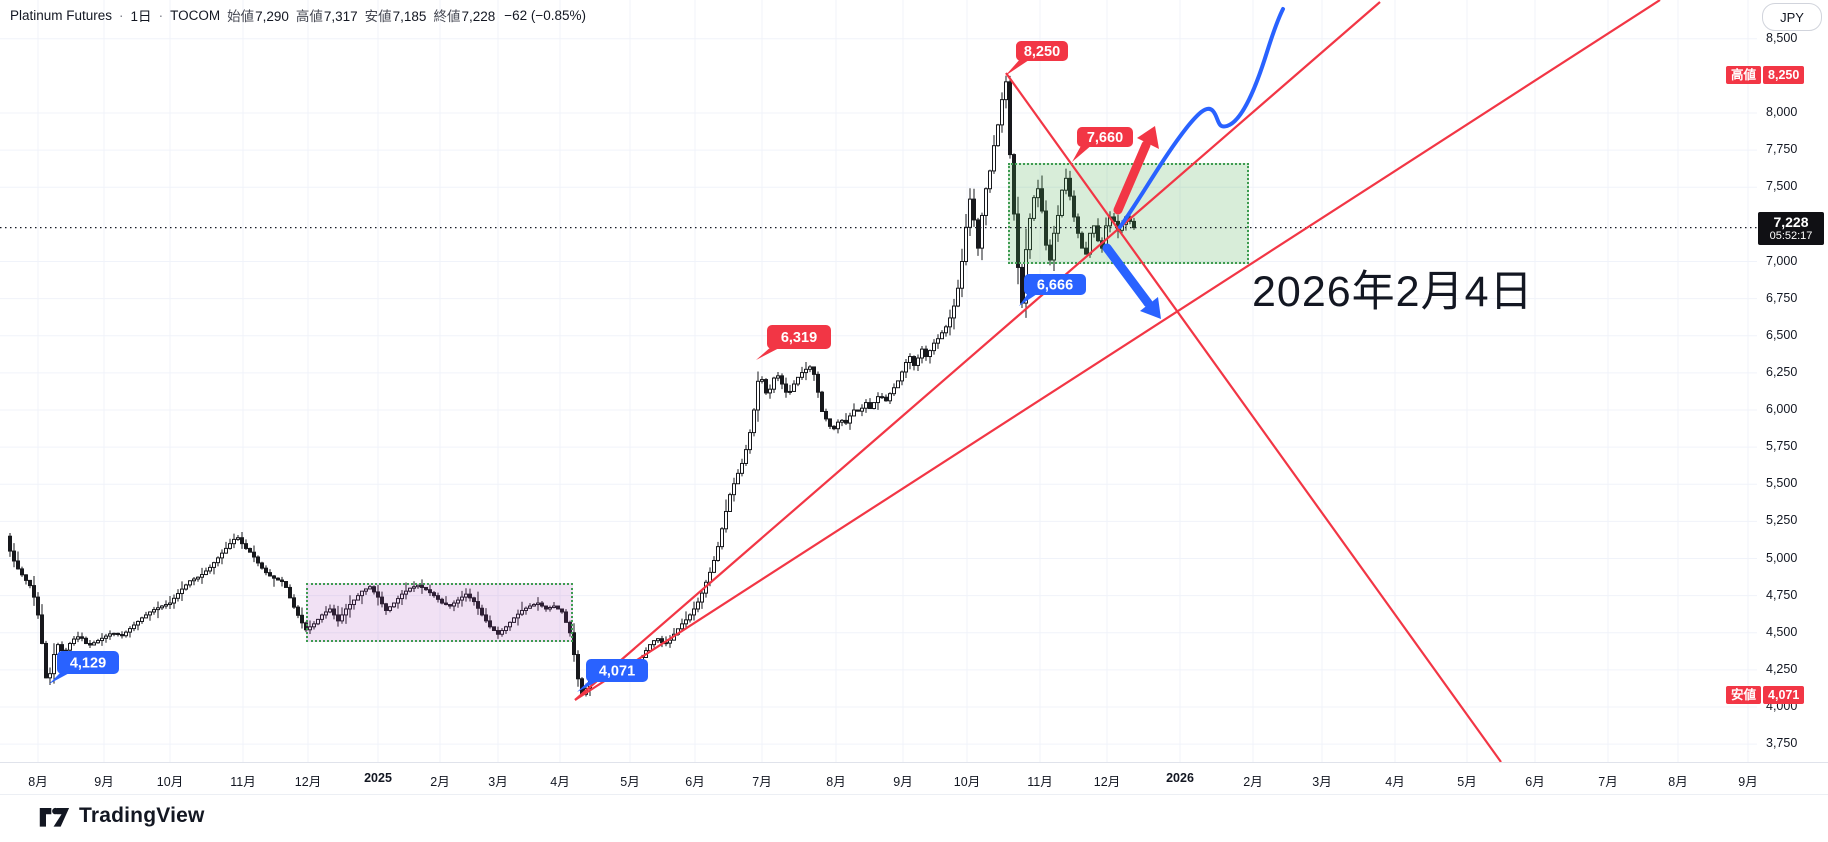 The height and width of the screenshot is (842, 1828). I want to click on price-tick-label: 5,750, so click(1782, 446).